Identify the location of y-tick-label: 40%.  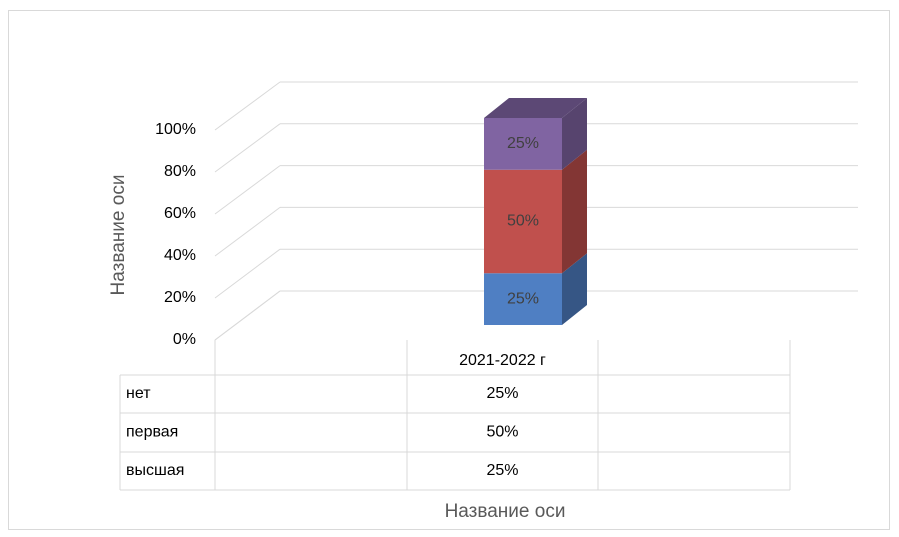
(180, 255).